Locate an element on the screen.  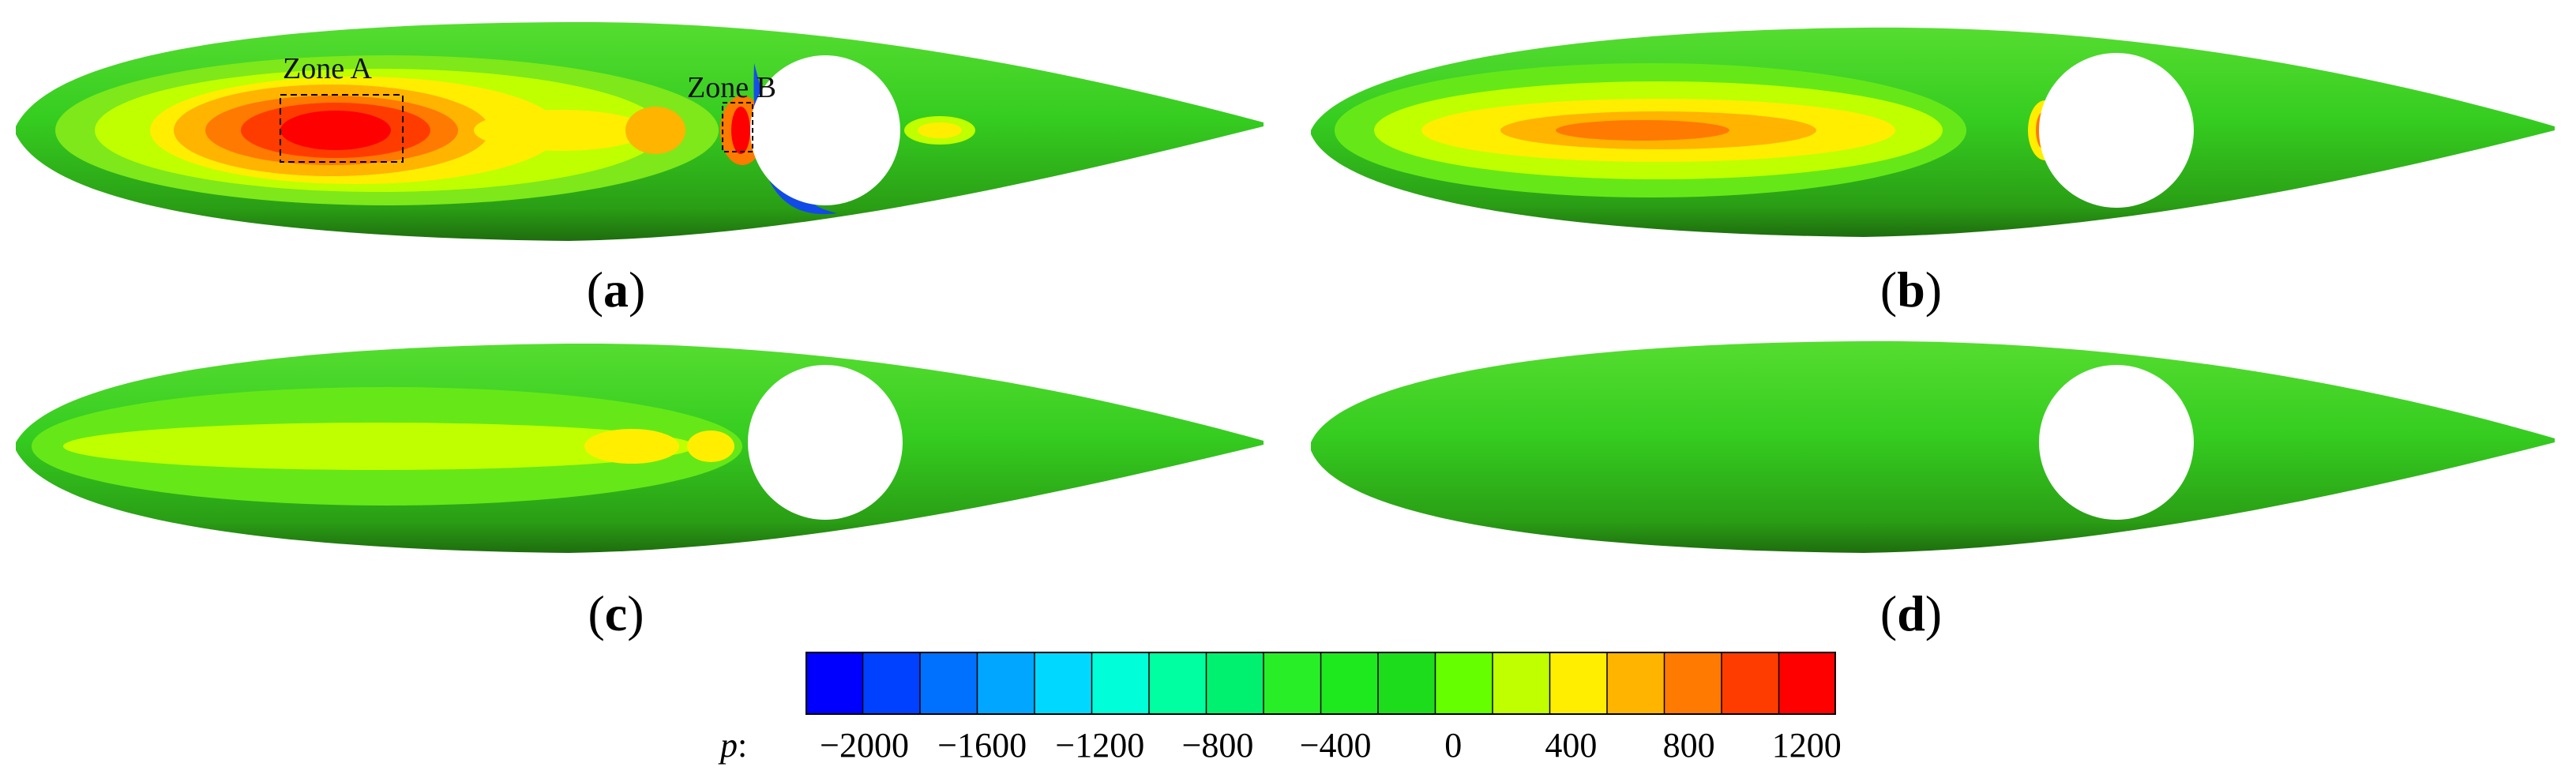
colorbar-tick-label: −1600 is located at coordinates (982, 745).